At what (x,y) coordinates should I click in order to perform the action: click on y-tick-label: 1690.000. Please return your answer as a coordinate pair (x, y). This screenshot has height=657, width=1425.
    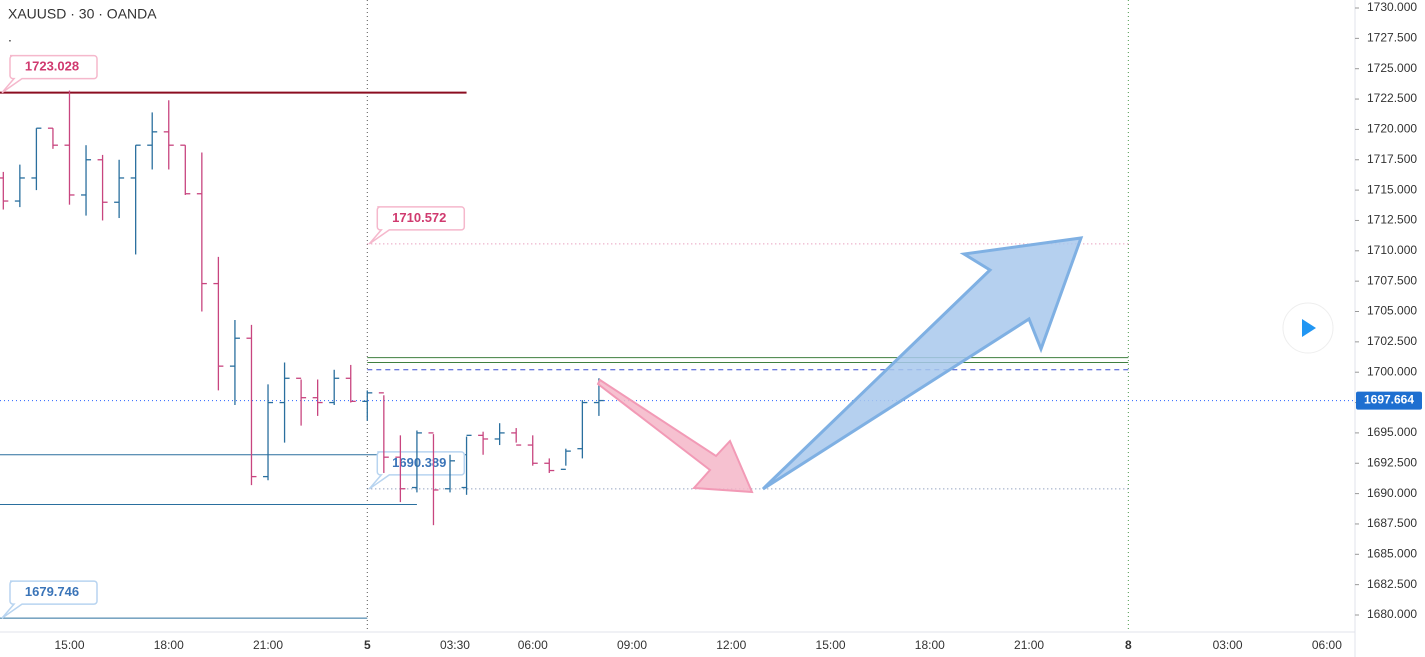
    Looking at the image, I should click on (1392, 493).